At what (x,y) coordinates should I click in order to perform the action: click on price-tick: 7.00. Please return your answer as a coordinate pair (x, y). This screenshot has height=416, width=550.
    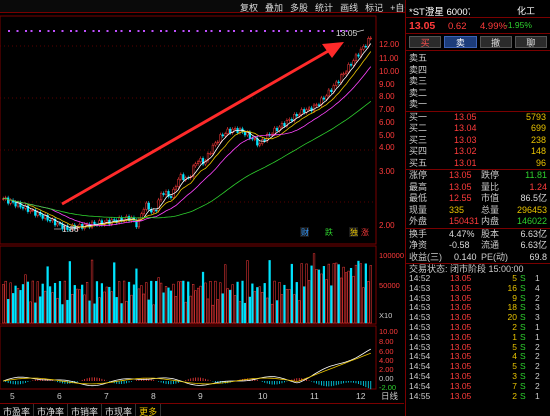
    Looking at the image, I should click on (387, 109).